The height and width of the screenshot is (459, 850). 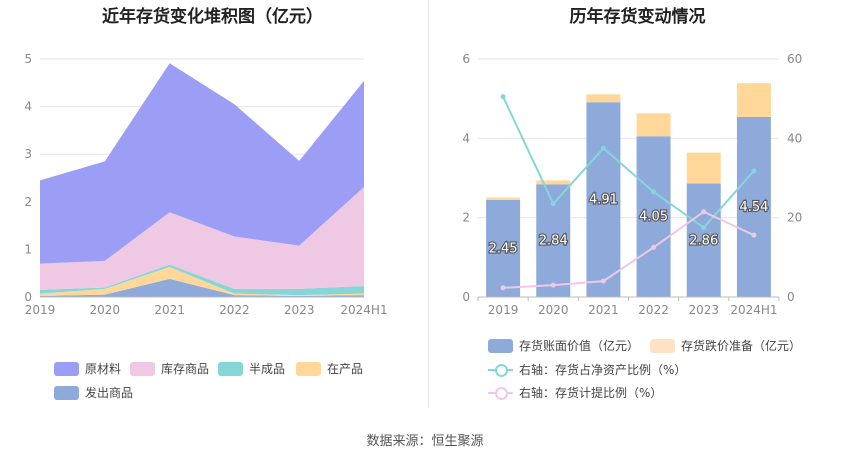 I want to click on bar-data-label: 2.86, so click(x=703, y=240).